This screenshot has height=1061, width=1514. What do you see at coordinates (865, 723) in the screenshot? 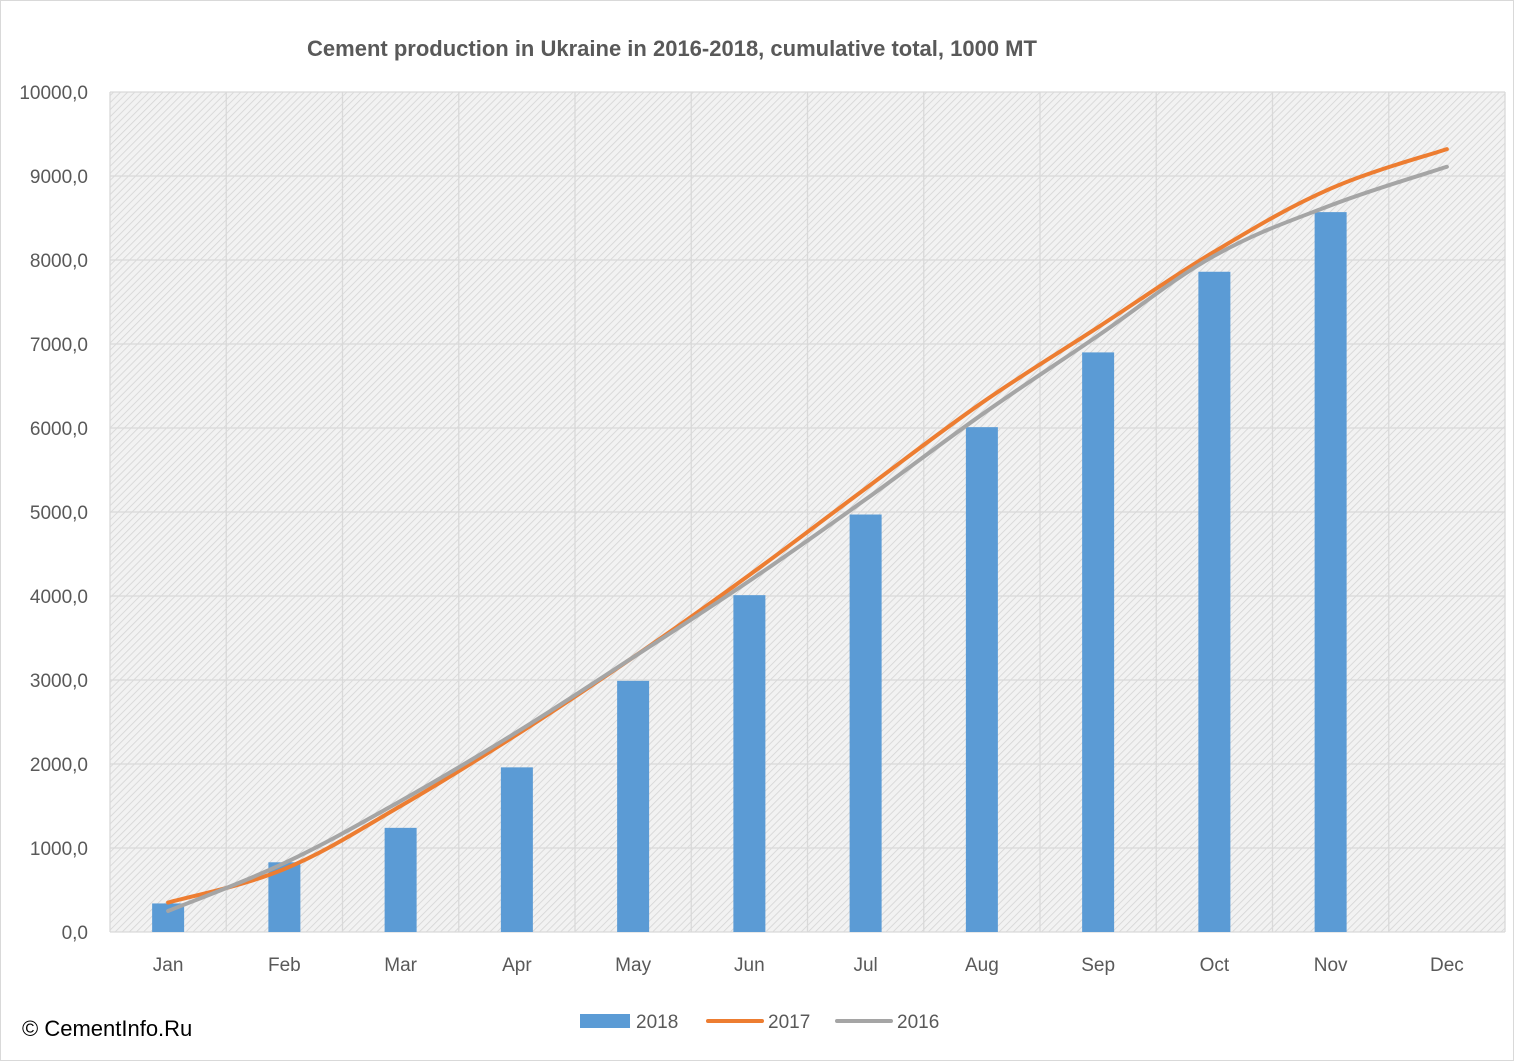
I see `bar-2018-jul` at bounding box center [865, 723].